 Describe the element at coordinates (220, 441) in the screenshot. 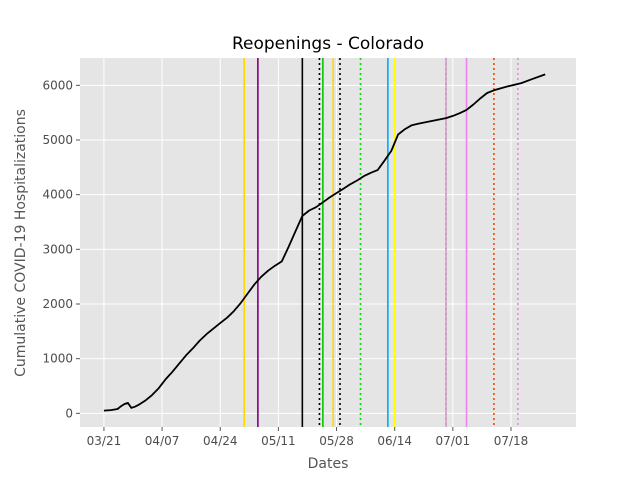

I see `x-tick-label: 04/24` at that location.